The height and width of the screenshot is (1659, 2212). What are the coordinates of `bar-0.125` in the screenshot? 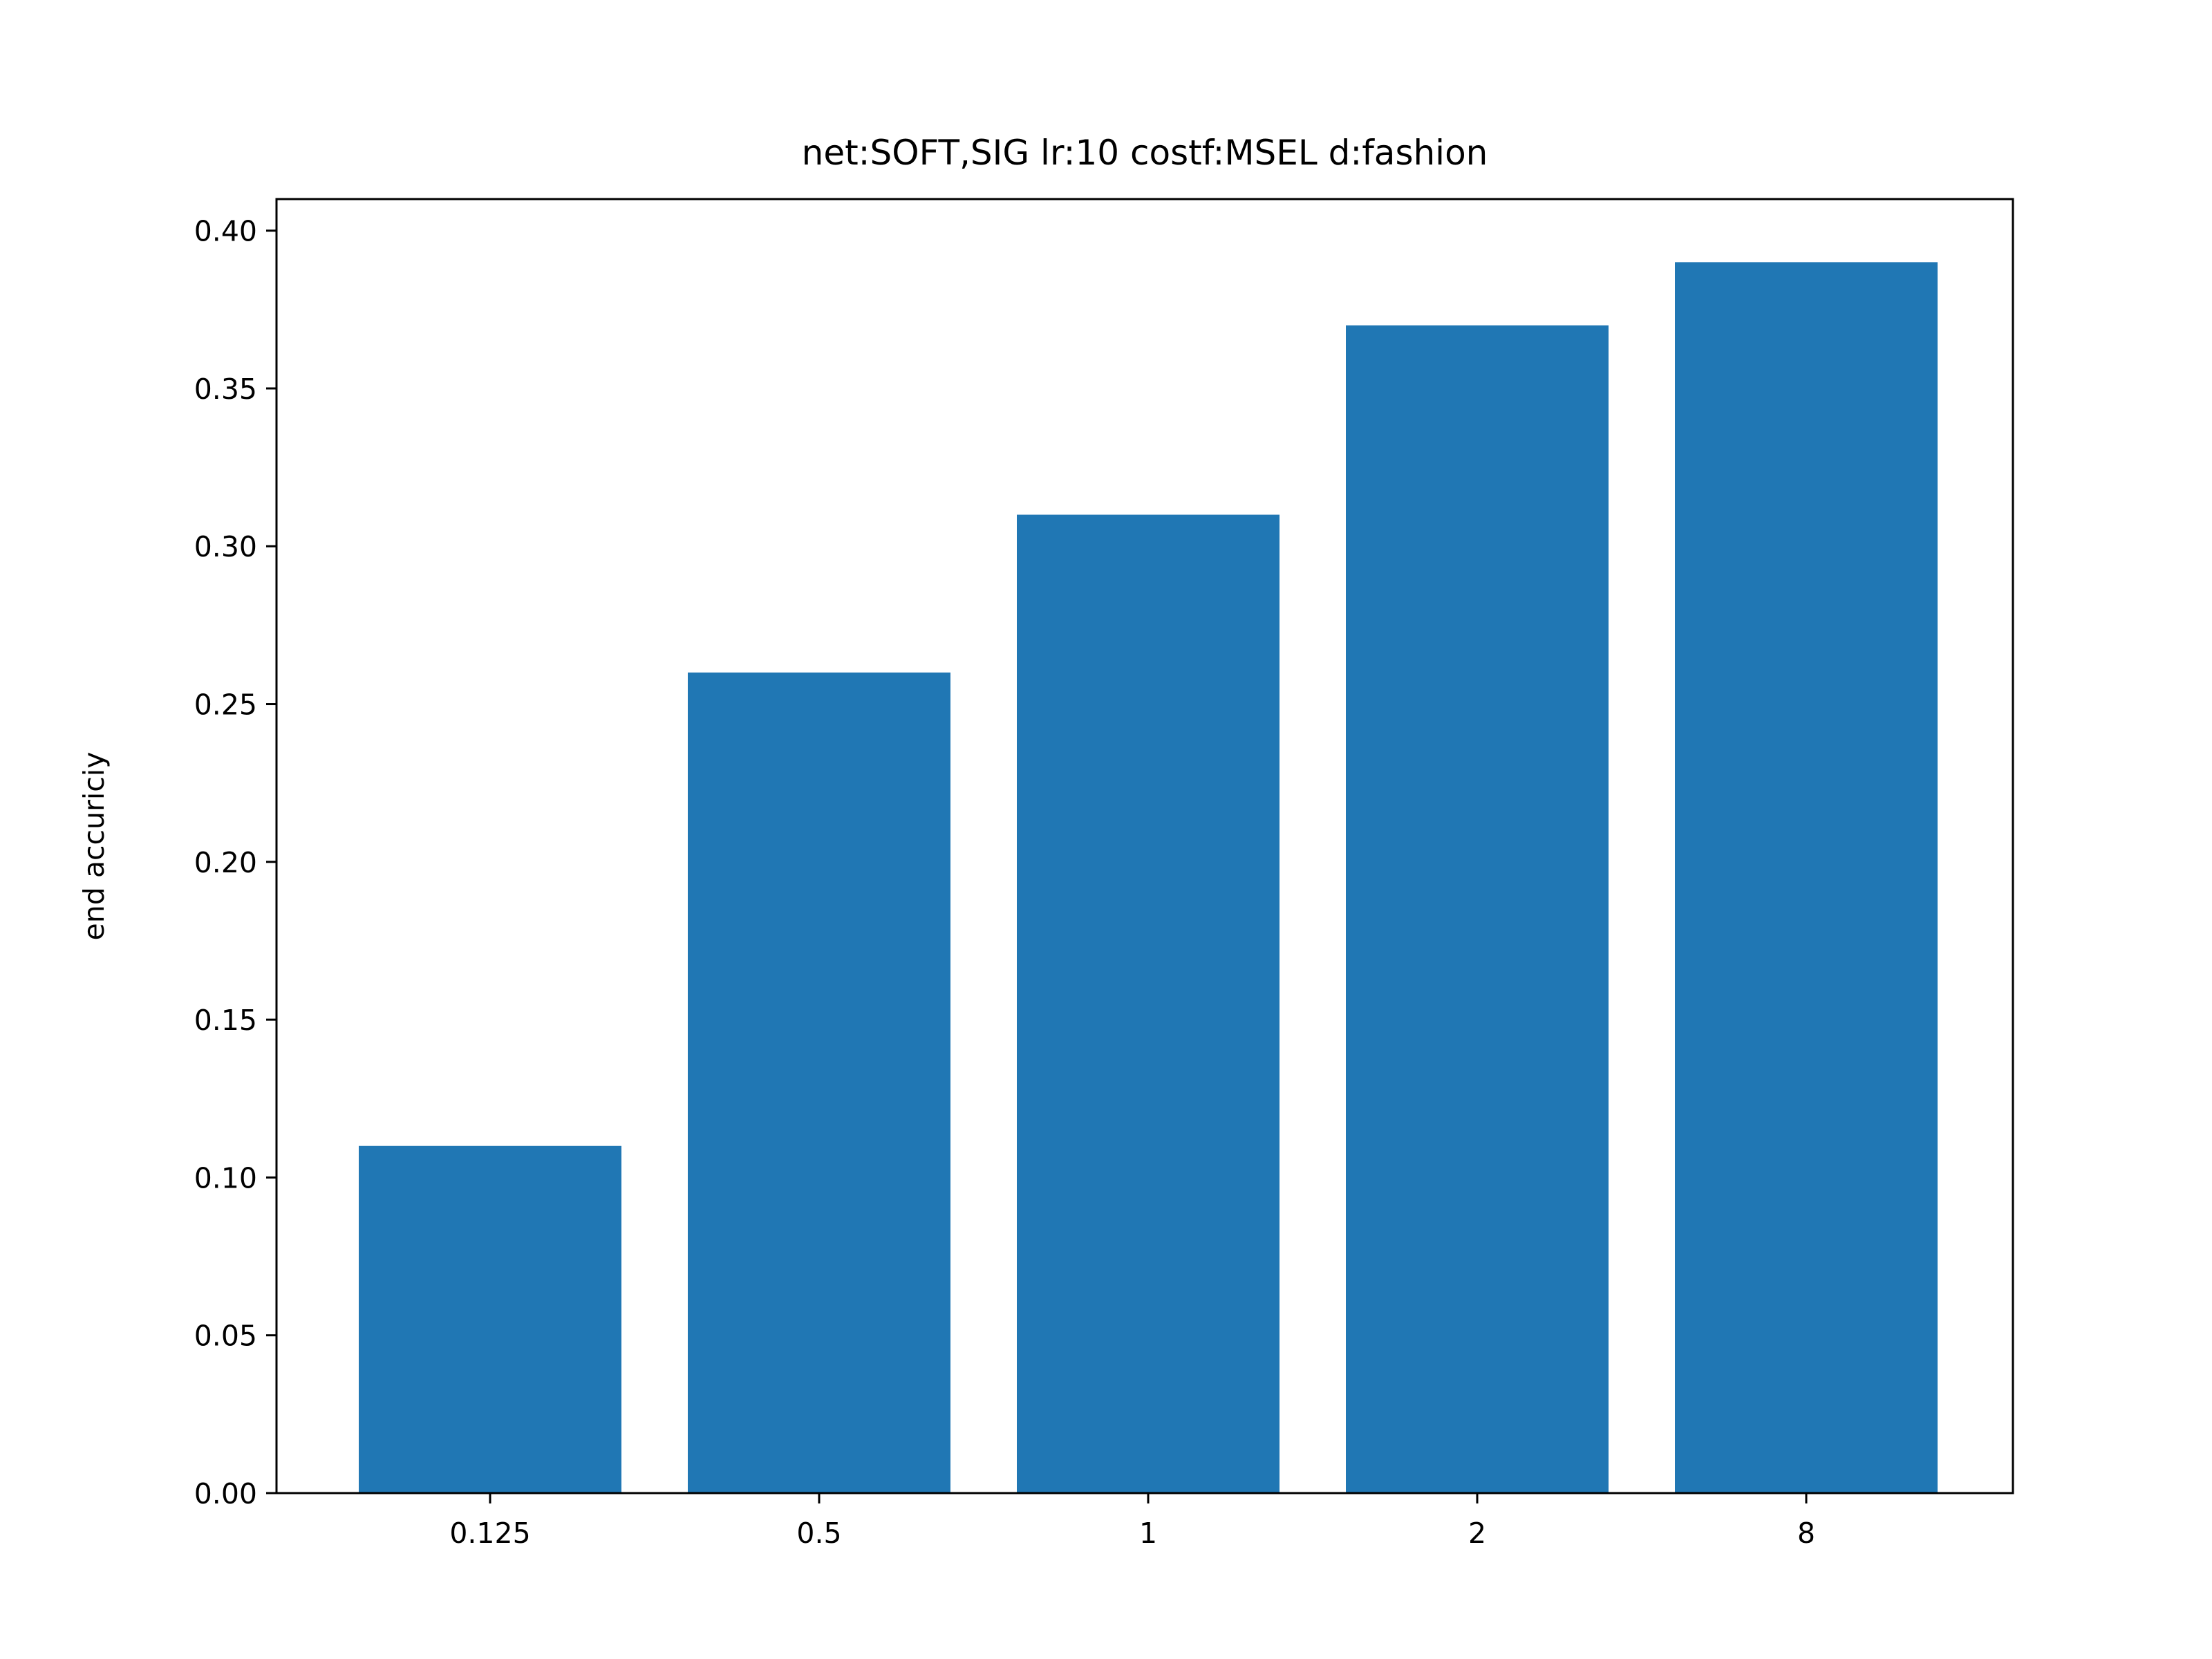 It's located at (490, 1319).